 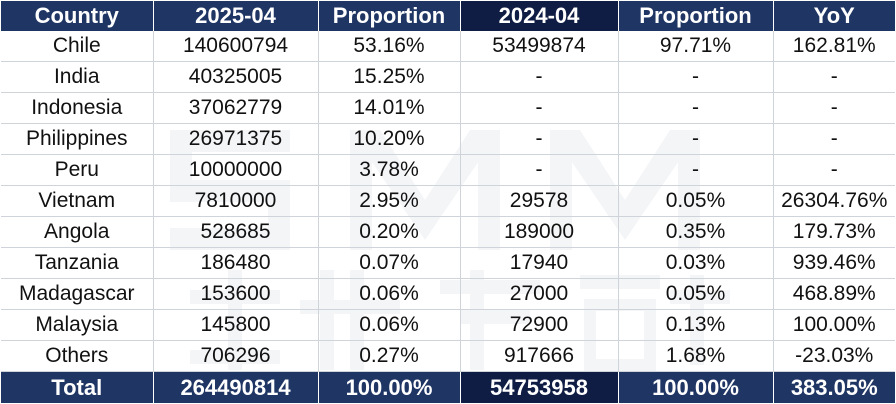 What do you see at coordinates (77, 139) in the screenshot?
I see `cell-country: Philippines` at bounding box center [77, 139].